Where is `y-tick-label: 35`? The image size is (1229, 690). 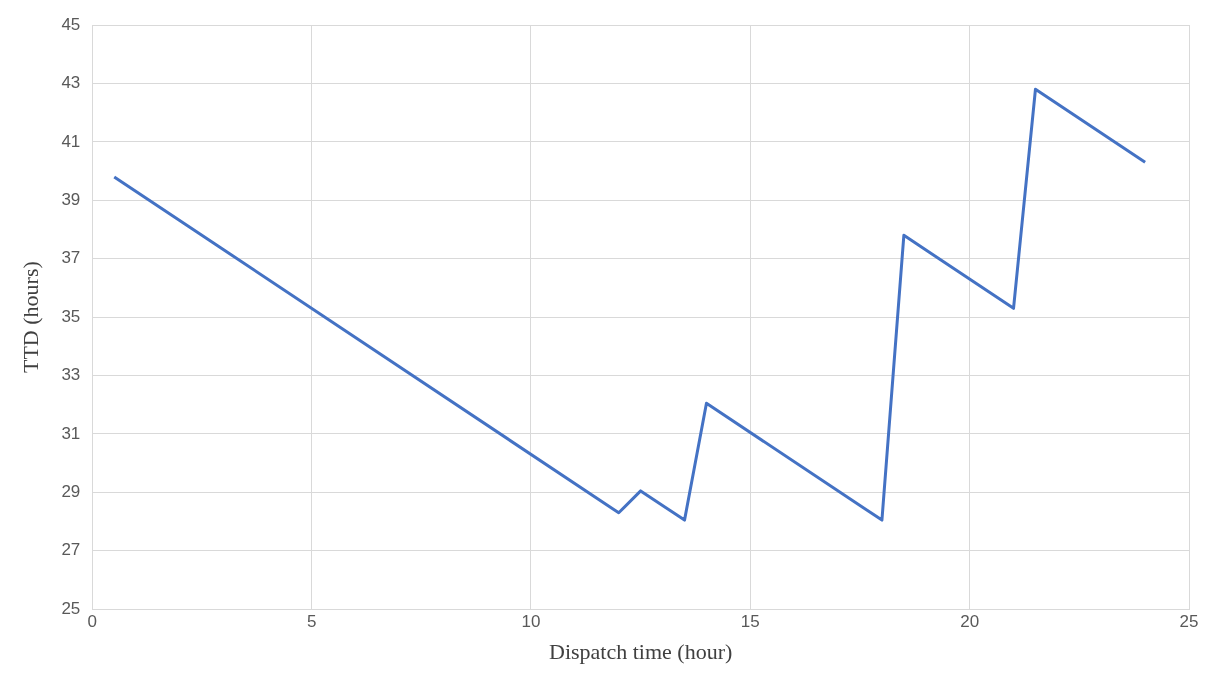 y-tick-label: 35 is located at coordinates (71, 316).